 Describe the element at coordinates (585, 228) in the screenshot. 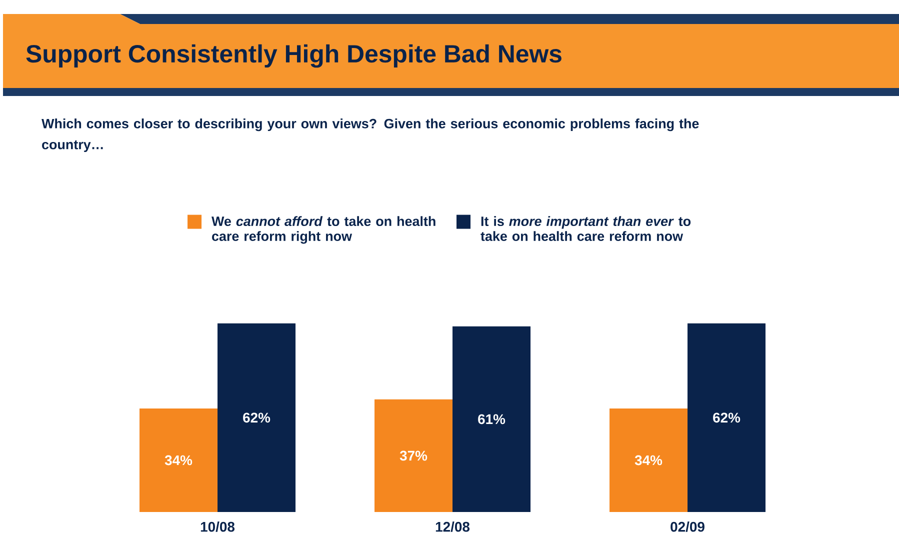

I see `legend-label: It is more important than ever to take on health care reform now` at that location.